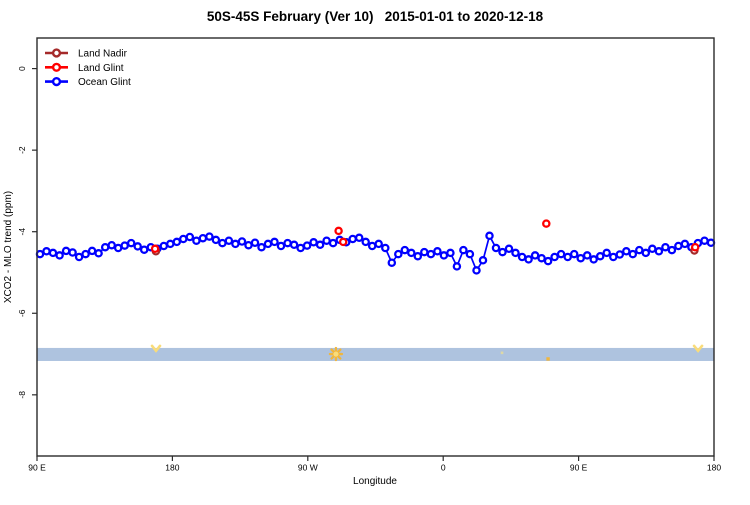 This screenshot has height=505, width=750. I want to click on legend-label-land-nadir: Land Nadir, so click(103, 54).